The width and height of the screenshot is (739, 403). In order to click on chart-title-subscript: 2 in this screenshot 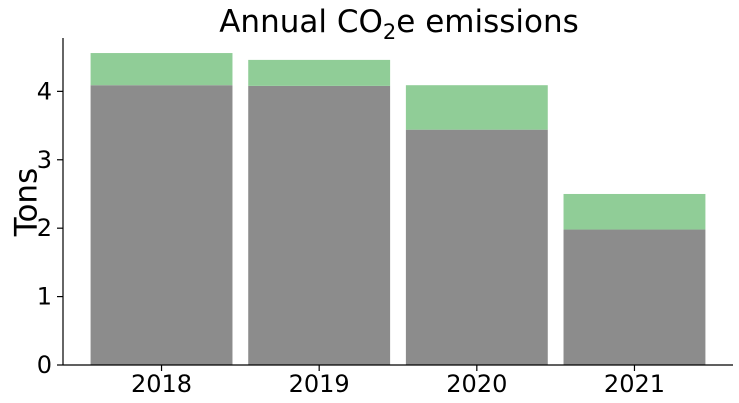, I will do `click(389, 32)`.